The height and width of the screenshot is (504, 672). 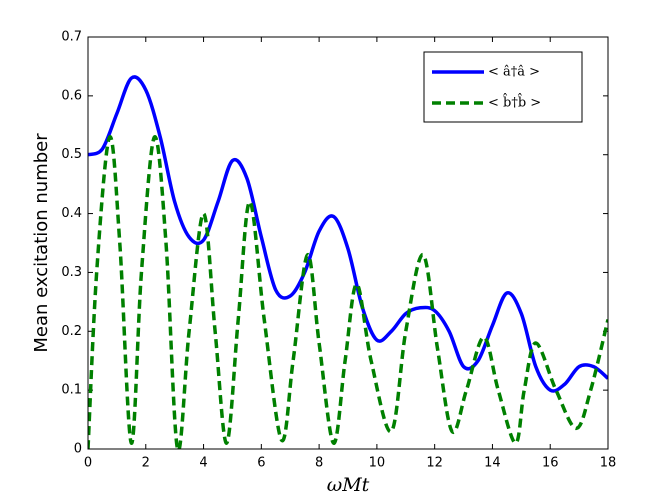 I want to click on x-tick-label: 18, so click(x=608, y=463).